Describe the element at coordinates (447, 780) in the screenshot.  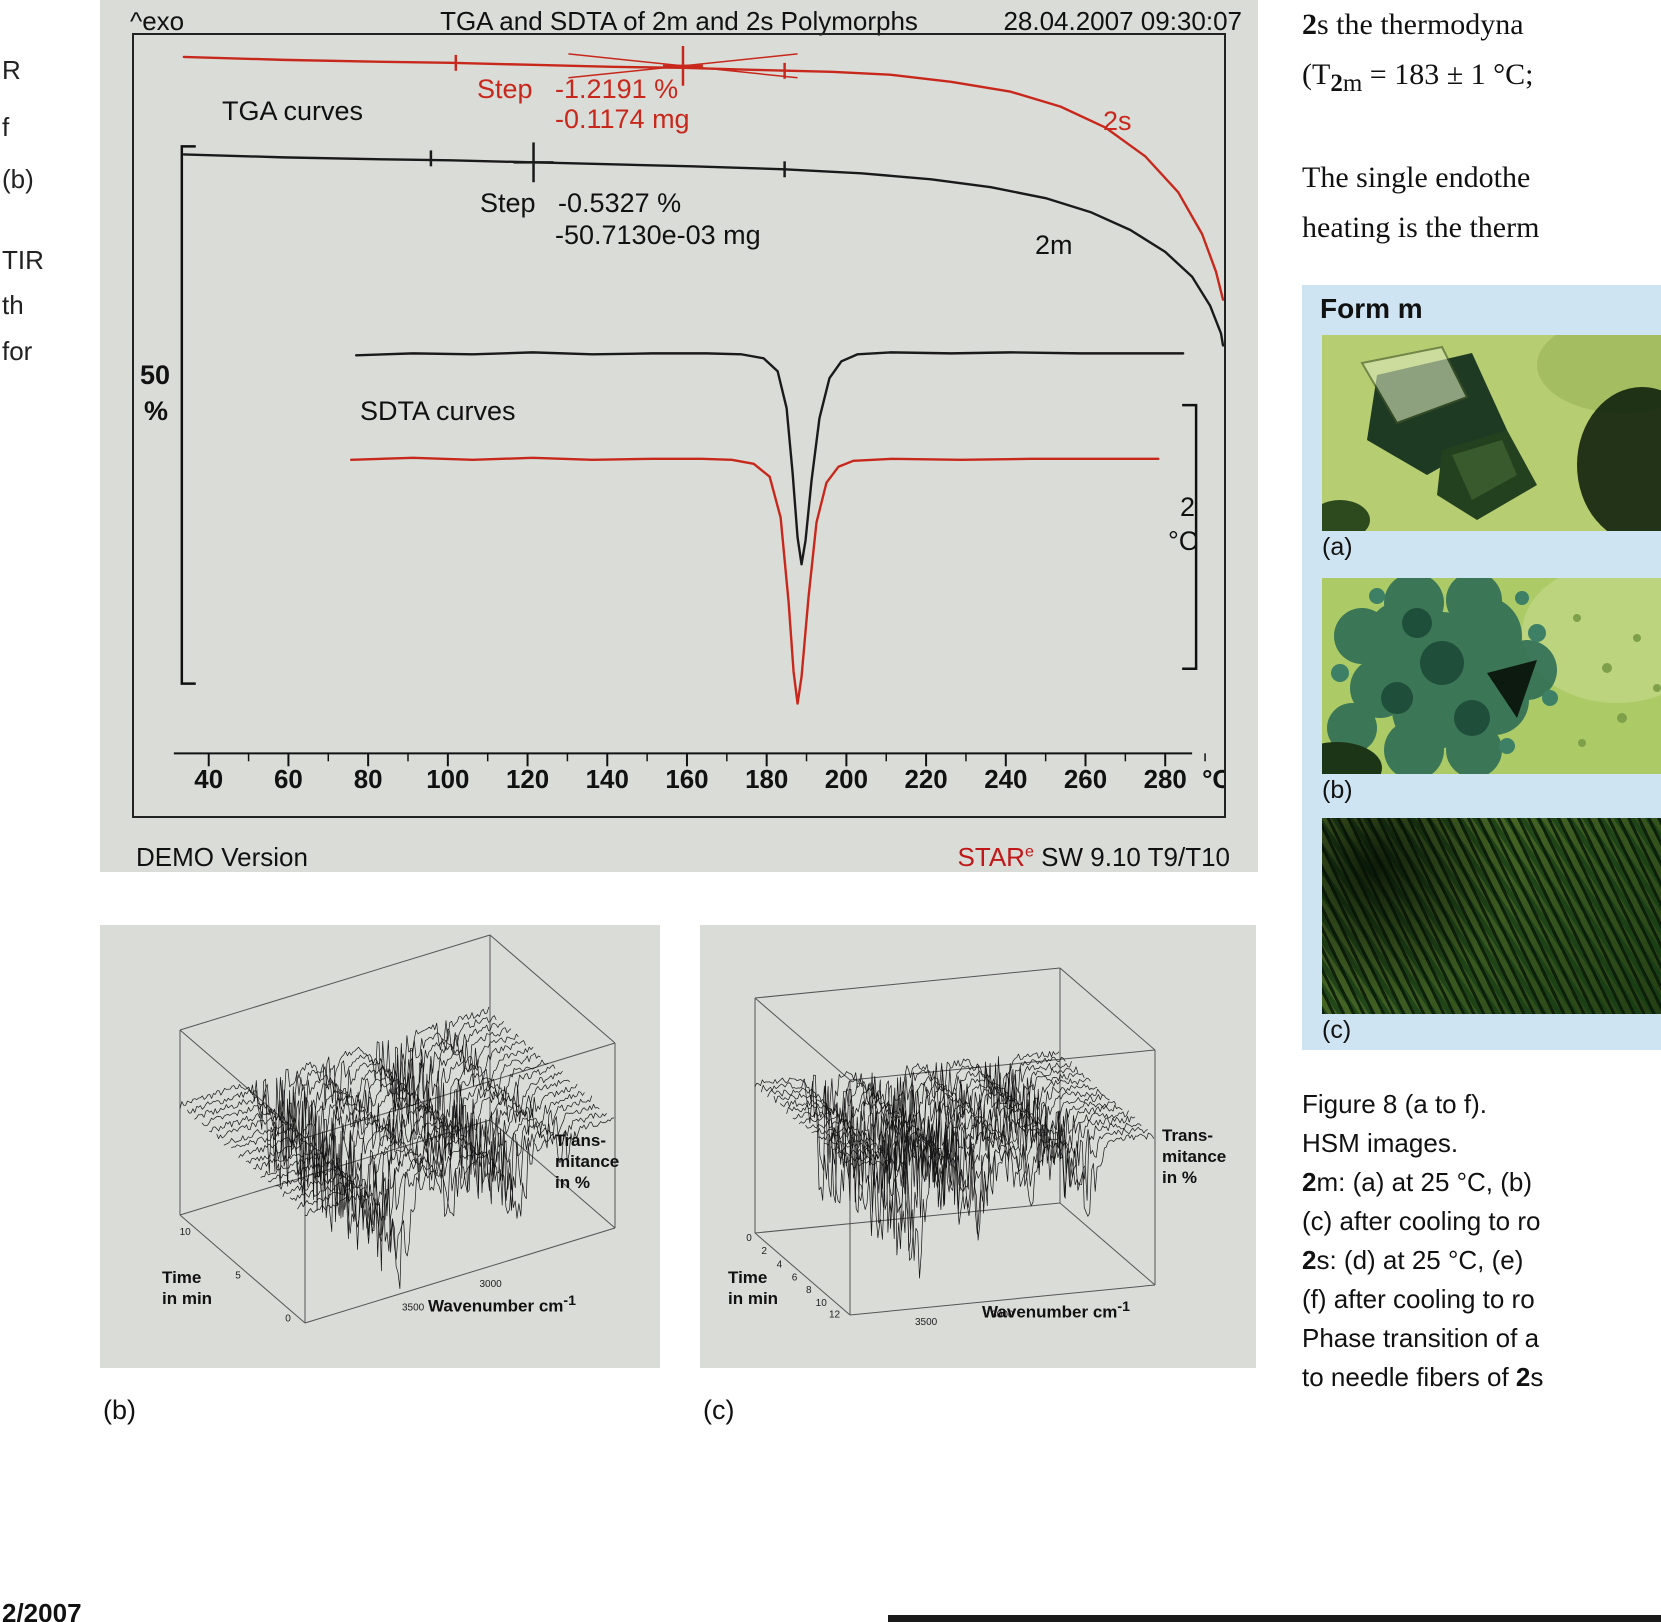
I see `svg-text: 100` at that location.